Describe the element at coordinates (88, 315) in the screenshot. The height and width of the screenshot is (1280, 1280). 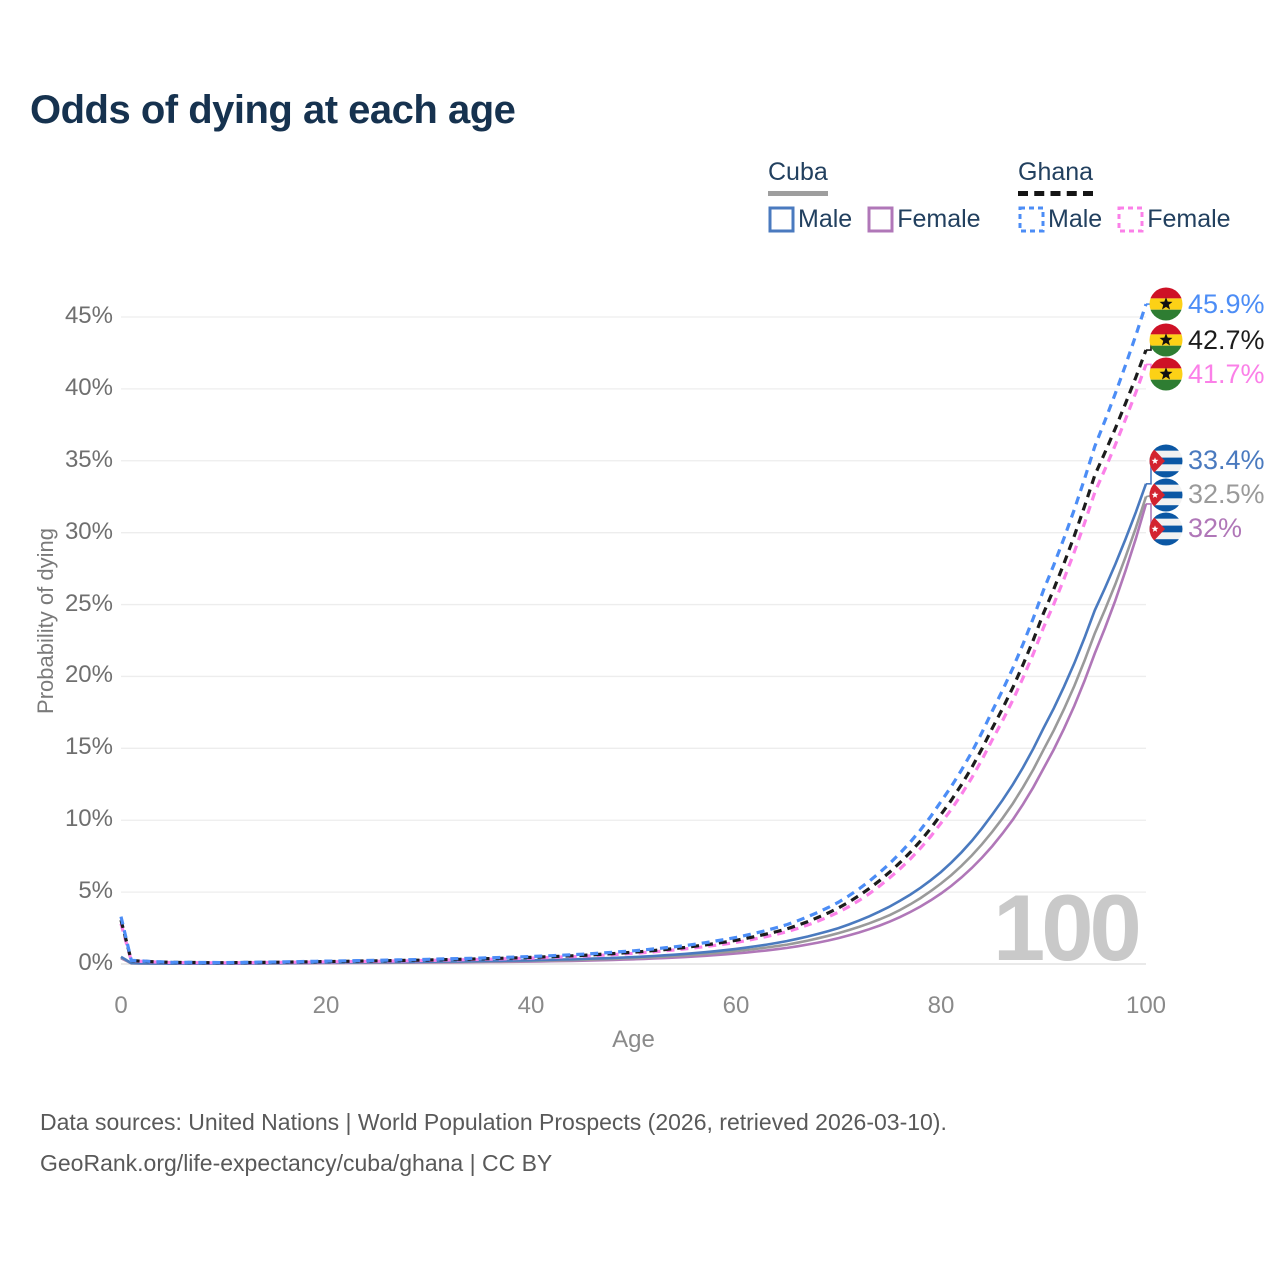
I see `y-tick-label: 45%` at that location.